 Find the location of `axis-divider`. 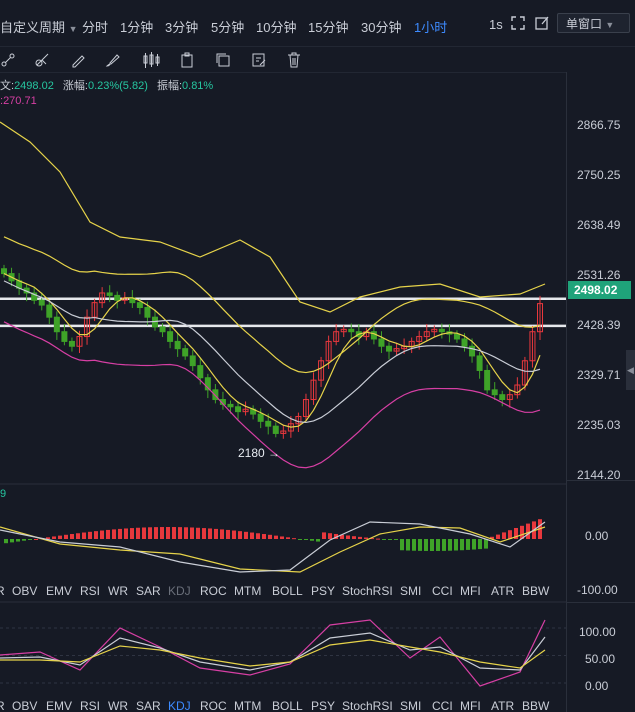

axis-divider is located at coordinates (601, 480).